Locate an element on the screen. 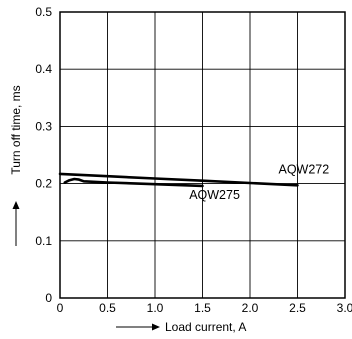  x-tick-label: 2.0 is located at coordinates (250, 308).